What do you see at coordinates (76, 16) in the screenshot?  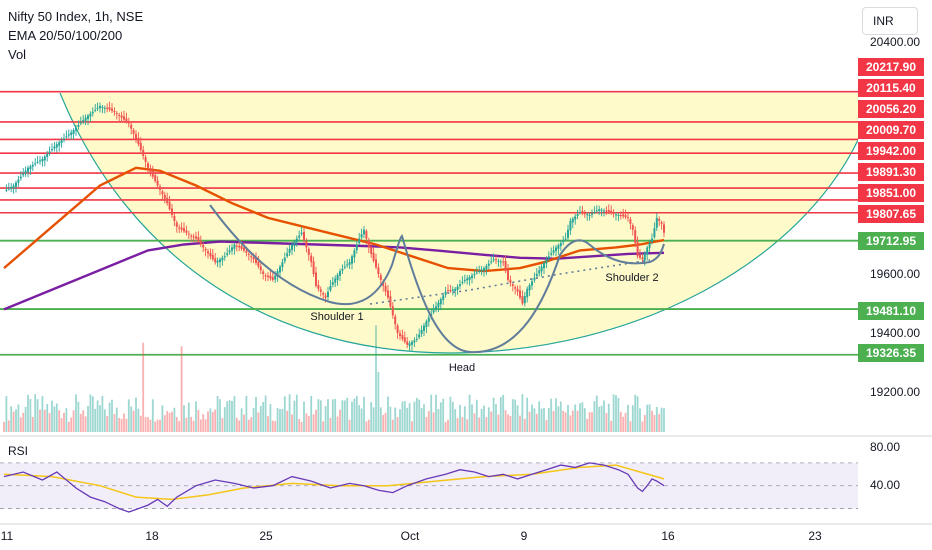 I see `symbol-title: Nifty 50 Index, 1h, NSE` at bounding box center [76, 16].